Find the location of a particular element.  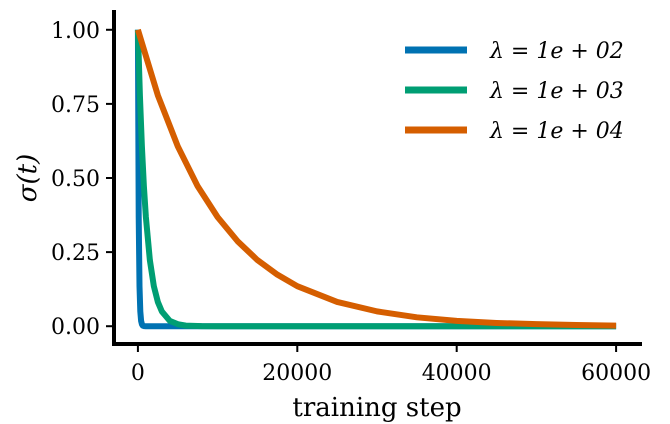

y-tick-label: 0.00 is located at coordinates (75, 327).